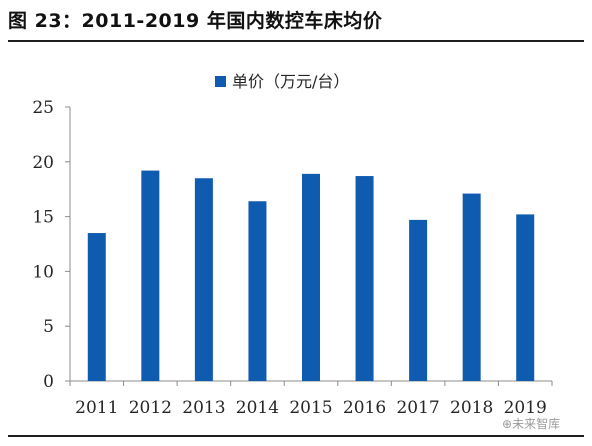  What do you see at coordinates (43, 163) in the screenshot?
I see `y-tick-label: 20` at bounding box center [43, 163].